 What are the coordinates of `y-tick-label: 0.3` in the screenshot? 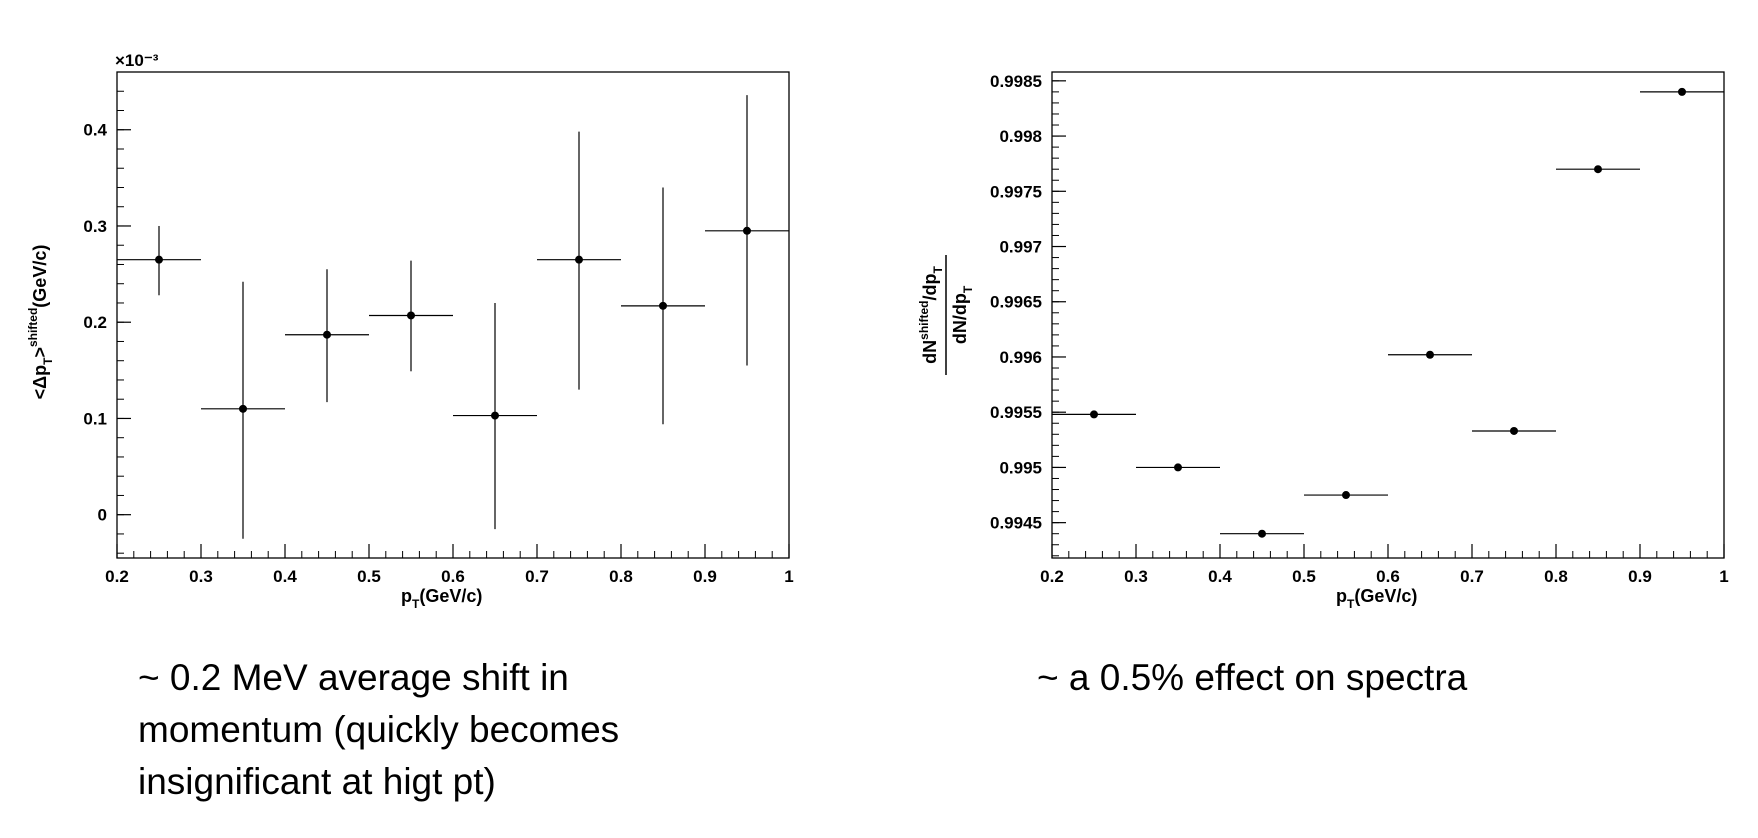 It's located at (95, 226).